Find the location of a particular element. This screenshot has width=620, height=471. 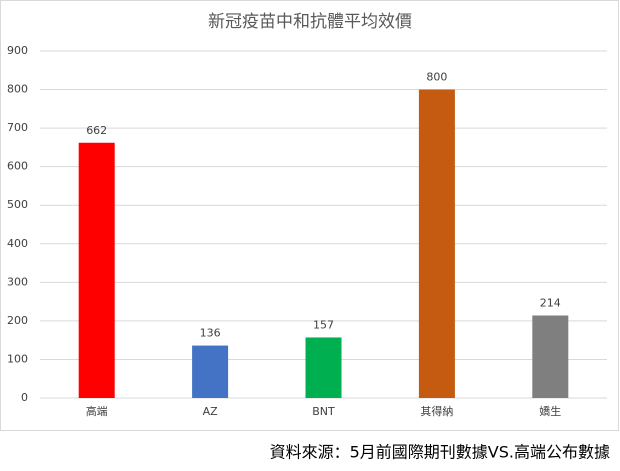

data-label: 136 is located at coordinates (210, 333).